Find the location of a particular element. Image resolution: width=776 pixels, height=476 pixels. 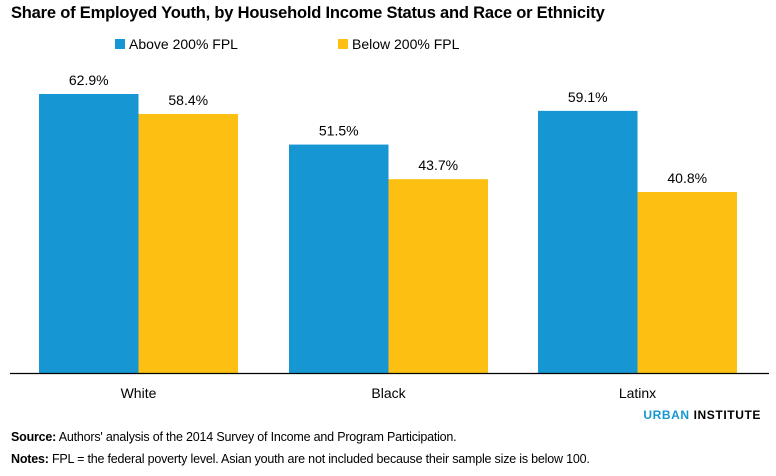

brand-institute: INSTITUTE is located at coordinates (727, 415).